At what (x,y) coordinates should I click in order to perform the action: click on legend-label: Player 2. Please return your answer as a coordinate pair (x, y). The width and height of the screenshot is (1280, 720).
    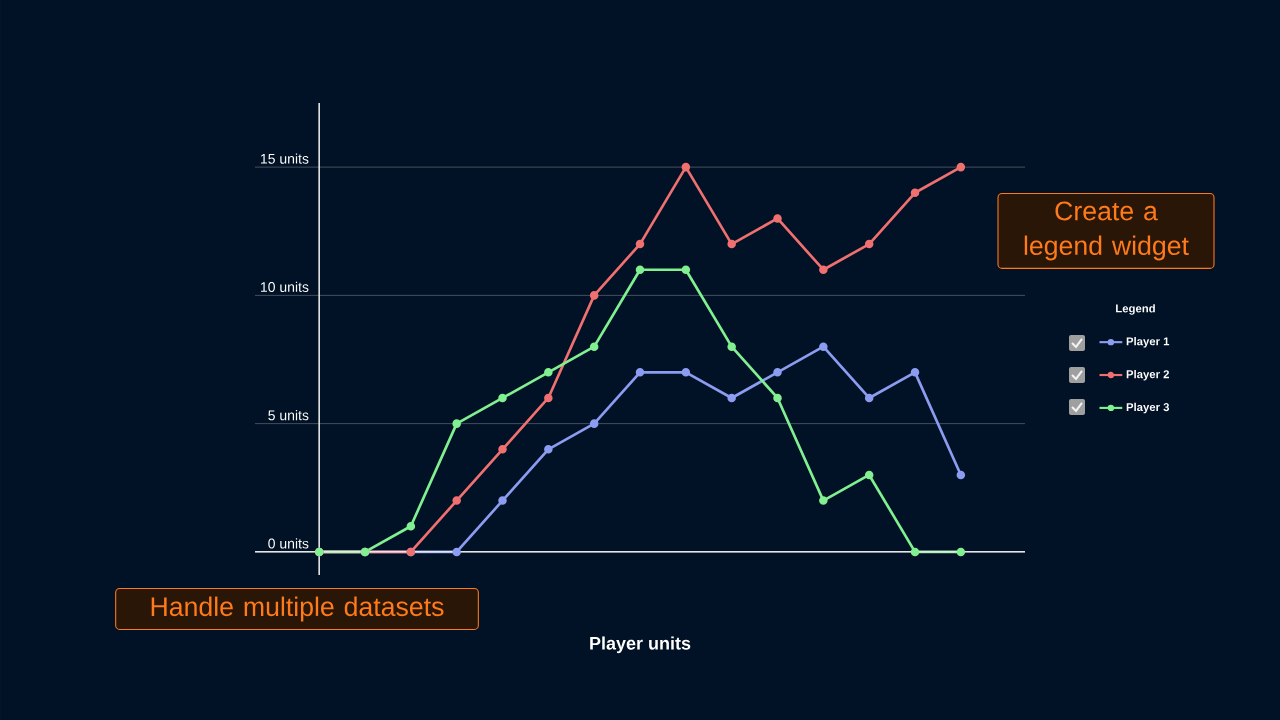
    Looking at the image, I should click on (1148, 375).